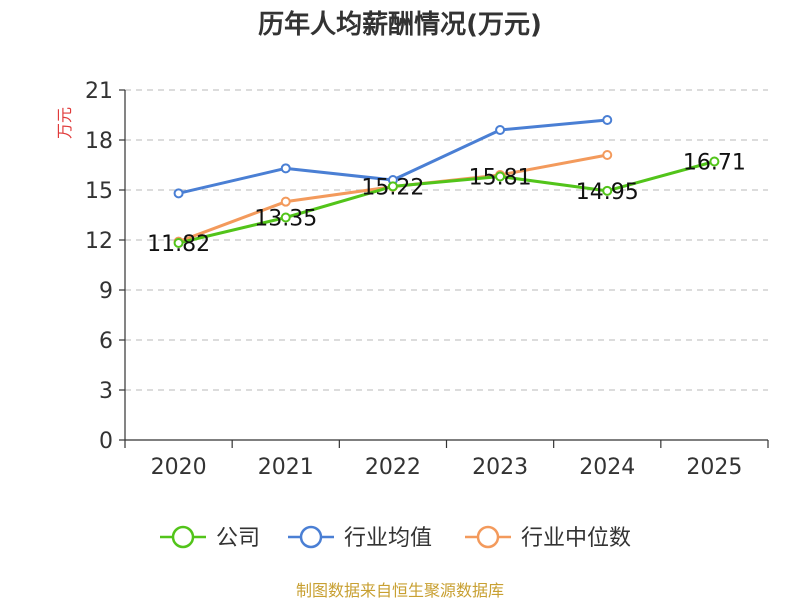 The height and width of the screenshot is (600, 800). I want to click on data-label: 15.22, so click(392, 187).